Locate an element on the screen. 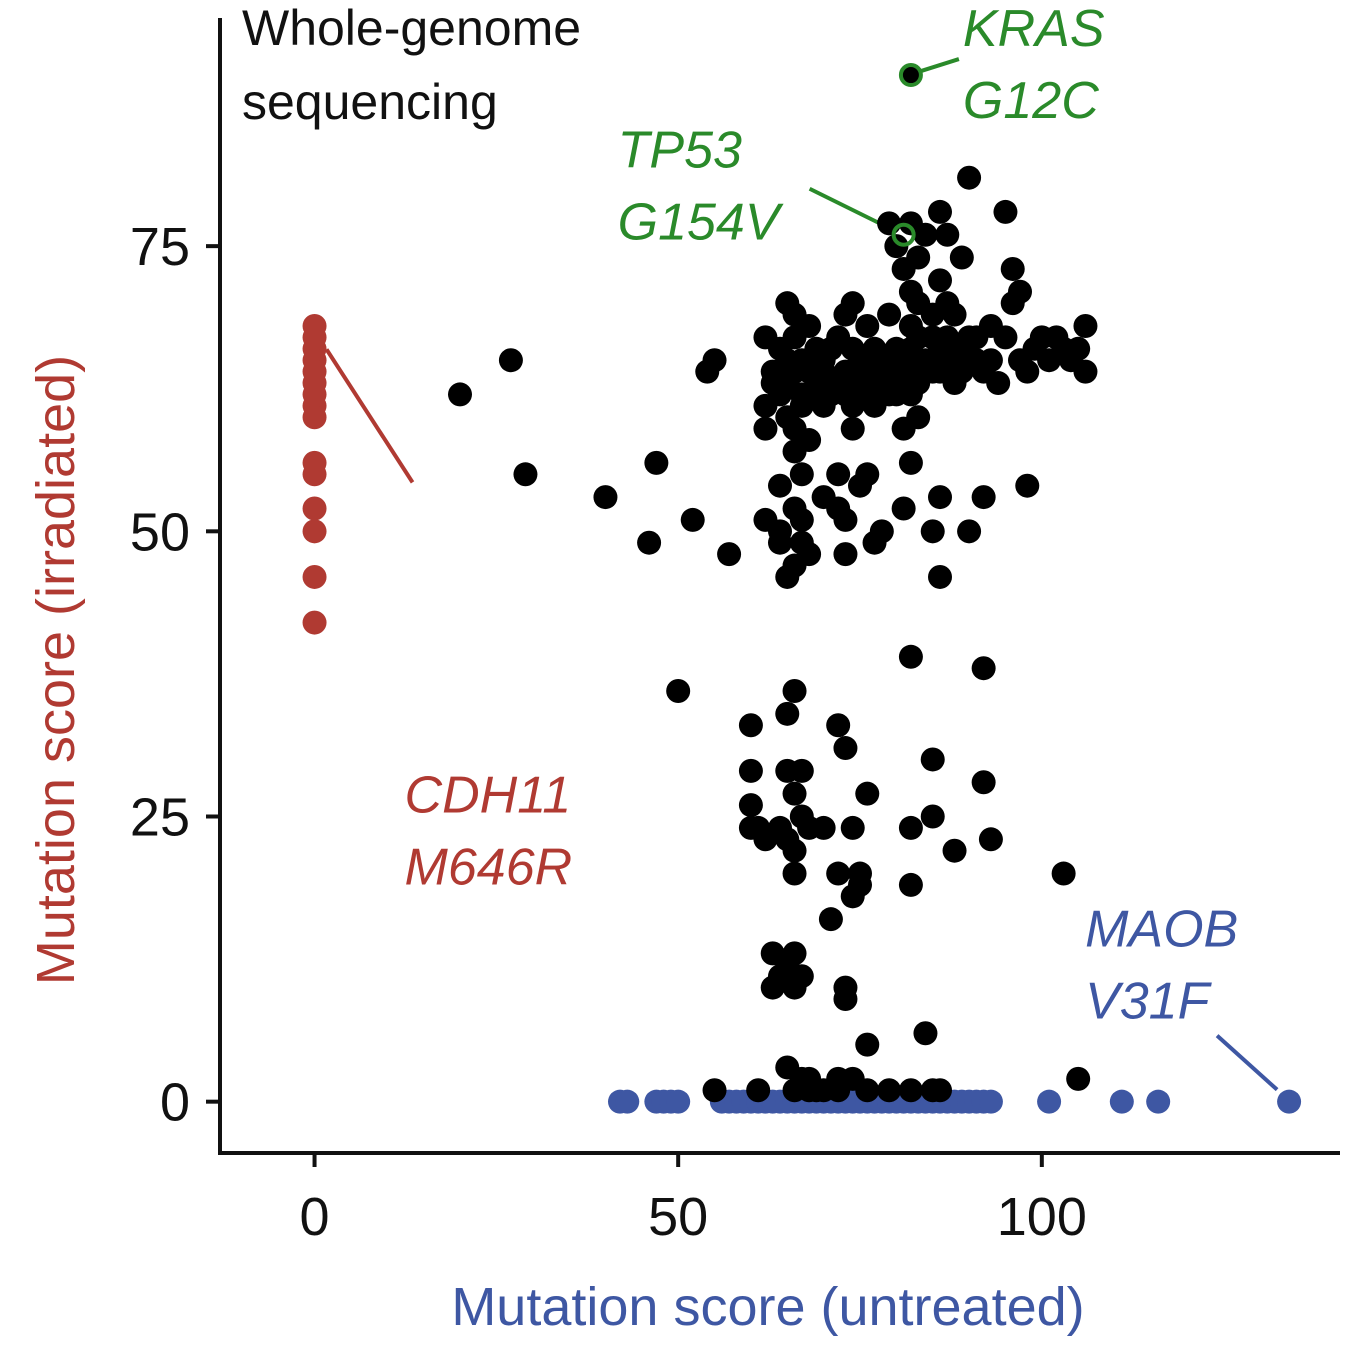  annotation-variant: G154V is located at coordinates (701, 223).